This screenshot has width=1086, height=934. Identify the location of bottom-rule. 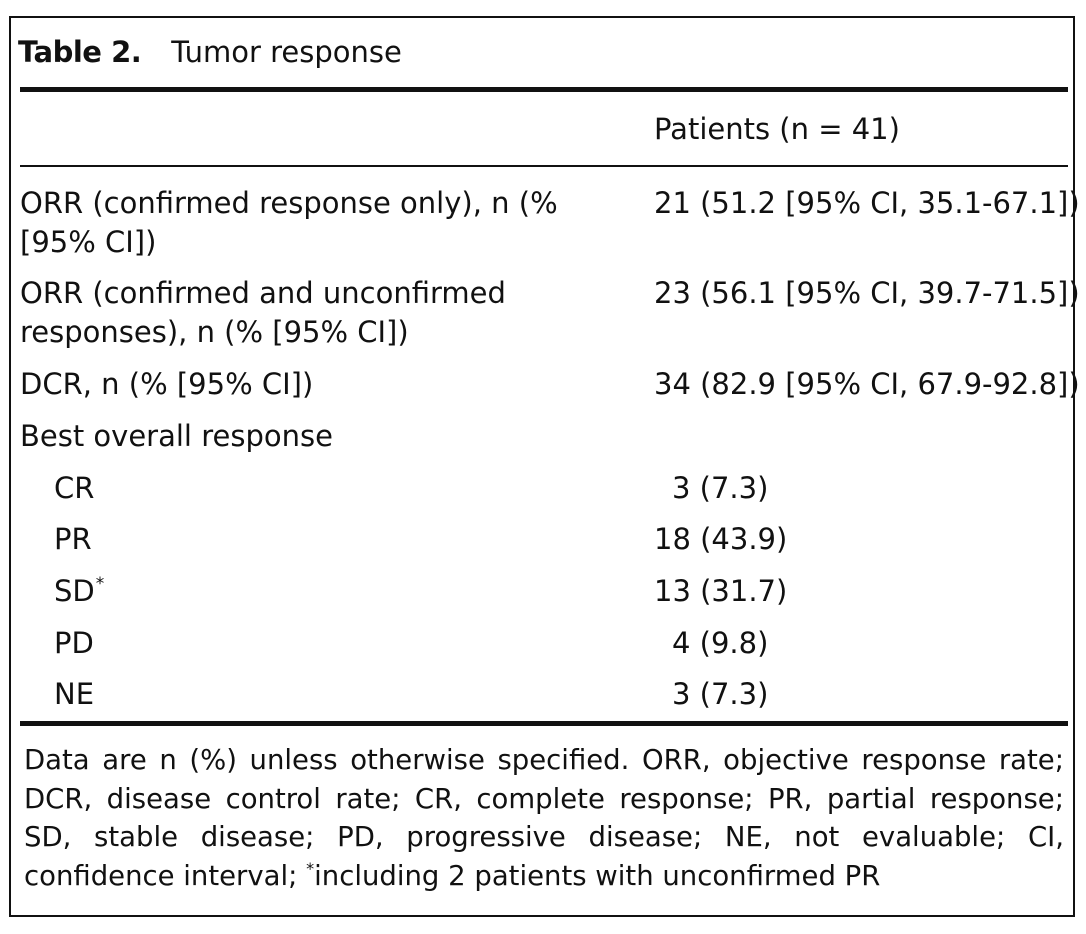
(544, 723).